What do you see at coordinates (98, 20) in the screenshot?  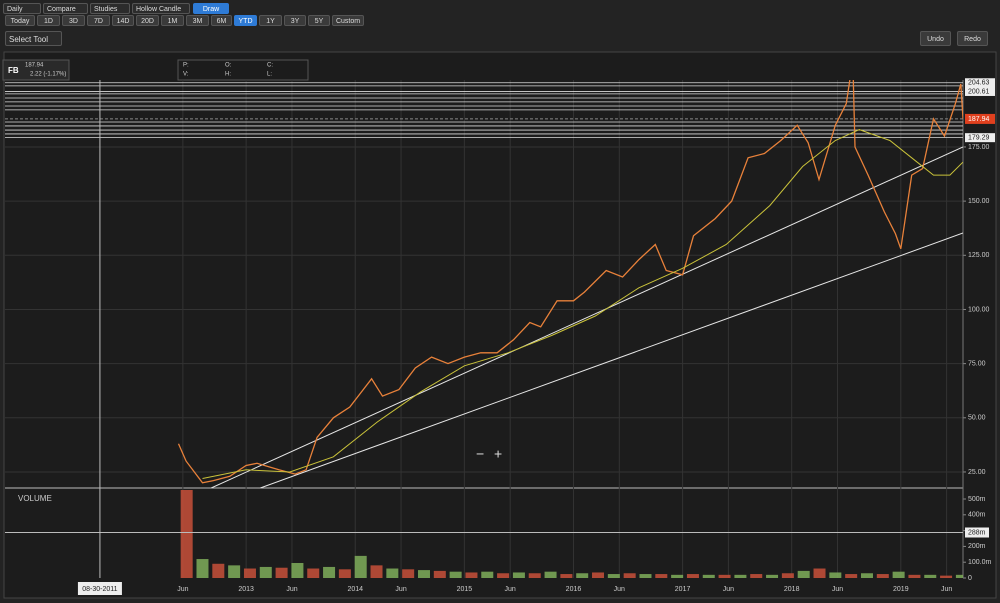 I see `range-button: 7D` at bounding box center [98, 20].